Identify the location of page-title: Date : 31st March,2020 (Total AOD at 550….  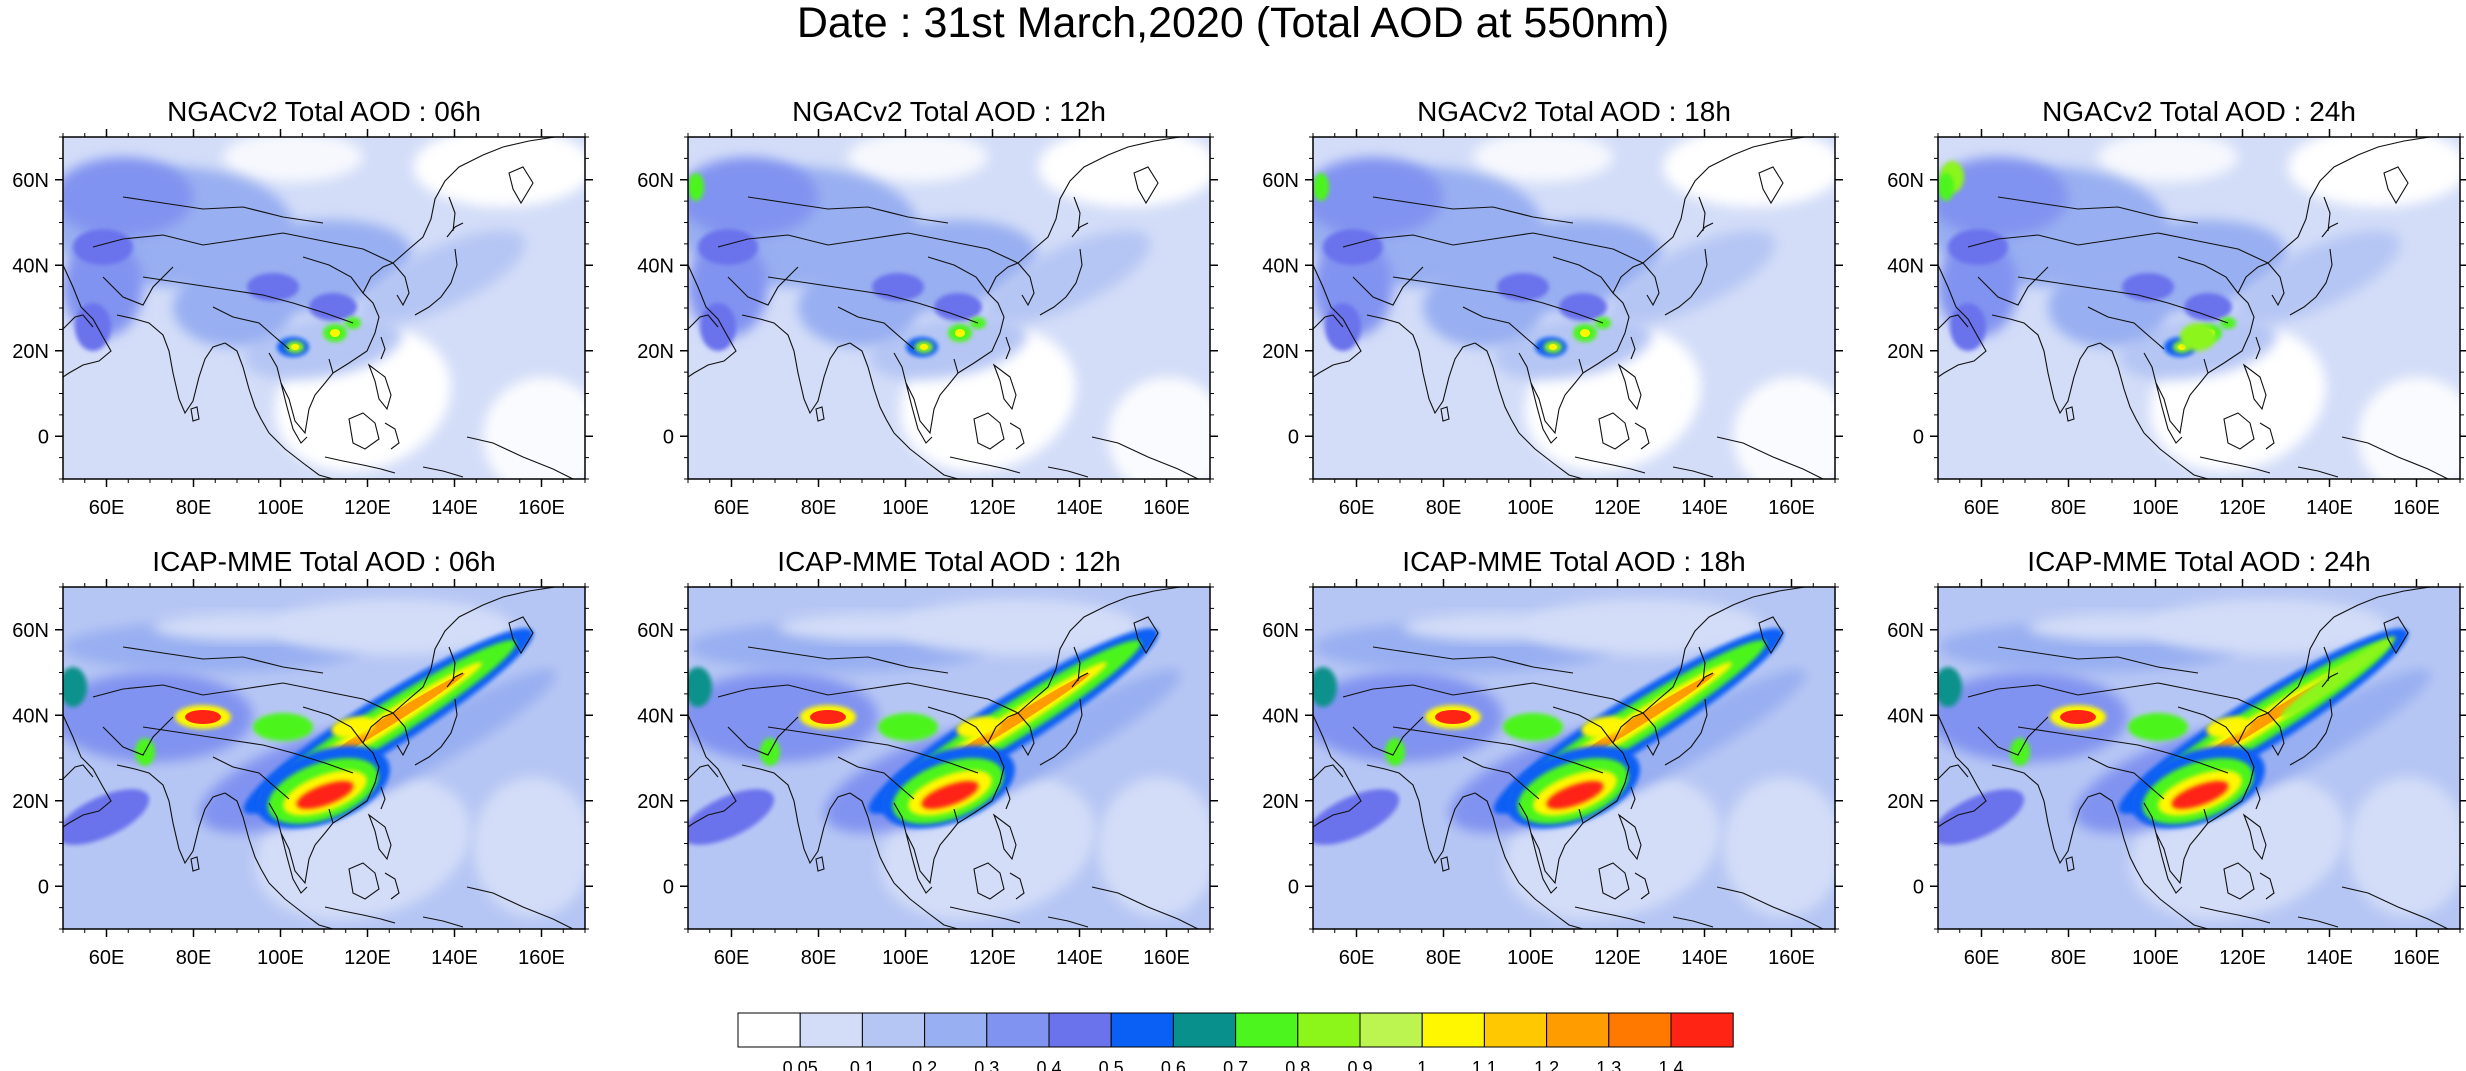
(1233, 23).